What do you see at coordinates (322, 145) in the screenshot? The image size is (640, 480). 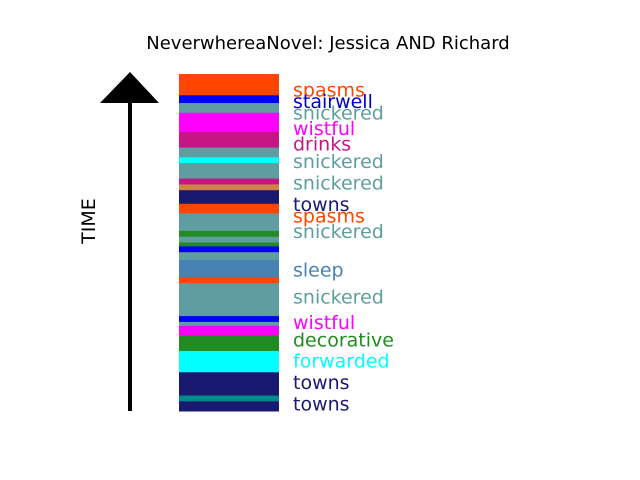 I see `word-label: drinks` at bounding box center [322, 145].